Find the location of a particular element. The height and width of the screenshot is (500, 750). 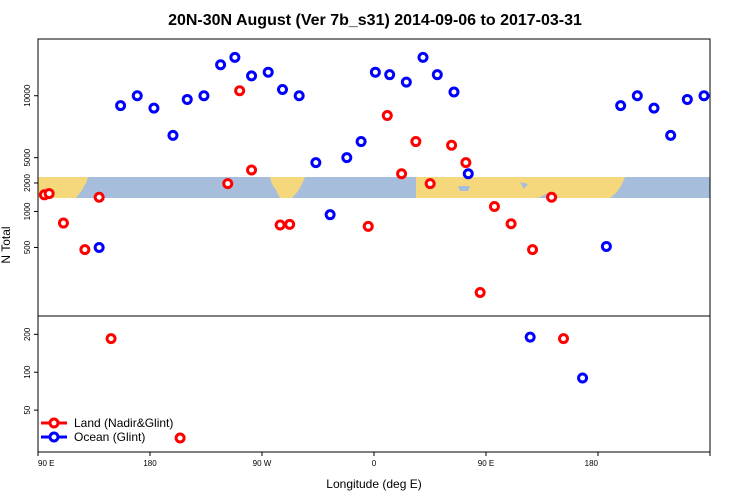

y-tick-label: 200 is located at coordinates (27, 334).